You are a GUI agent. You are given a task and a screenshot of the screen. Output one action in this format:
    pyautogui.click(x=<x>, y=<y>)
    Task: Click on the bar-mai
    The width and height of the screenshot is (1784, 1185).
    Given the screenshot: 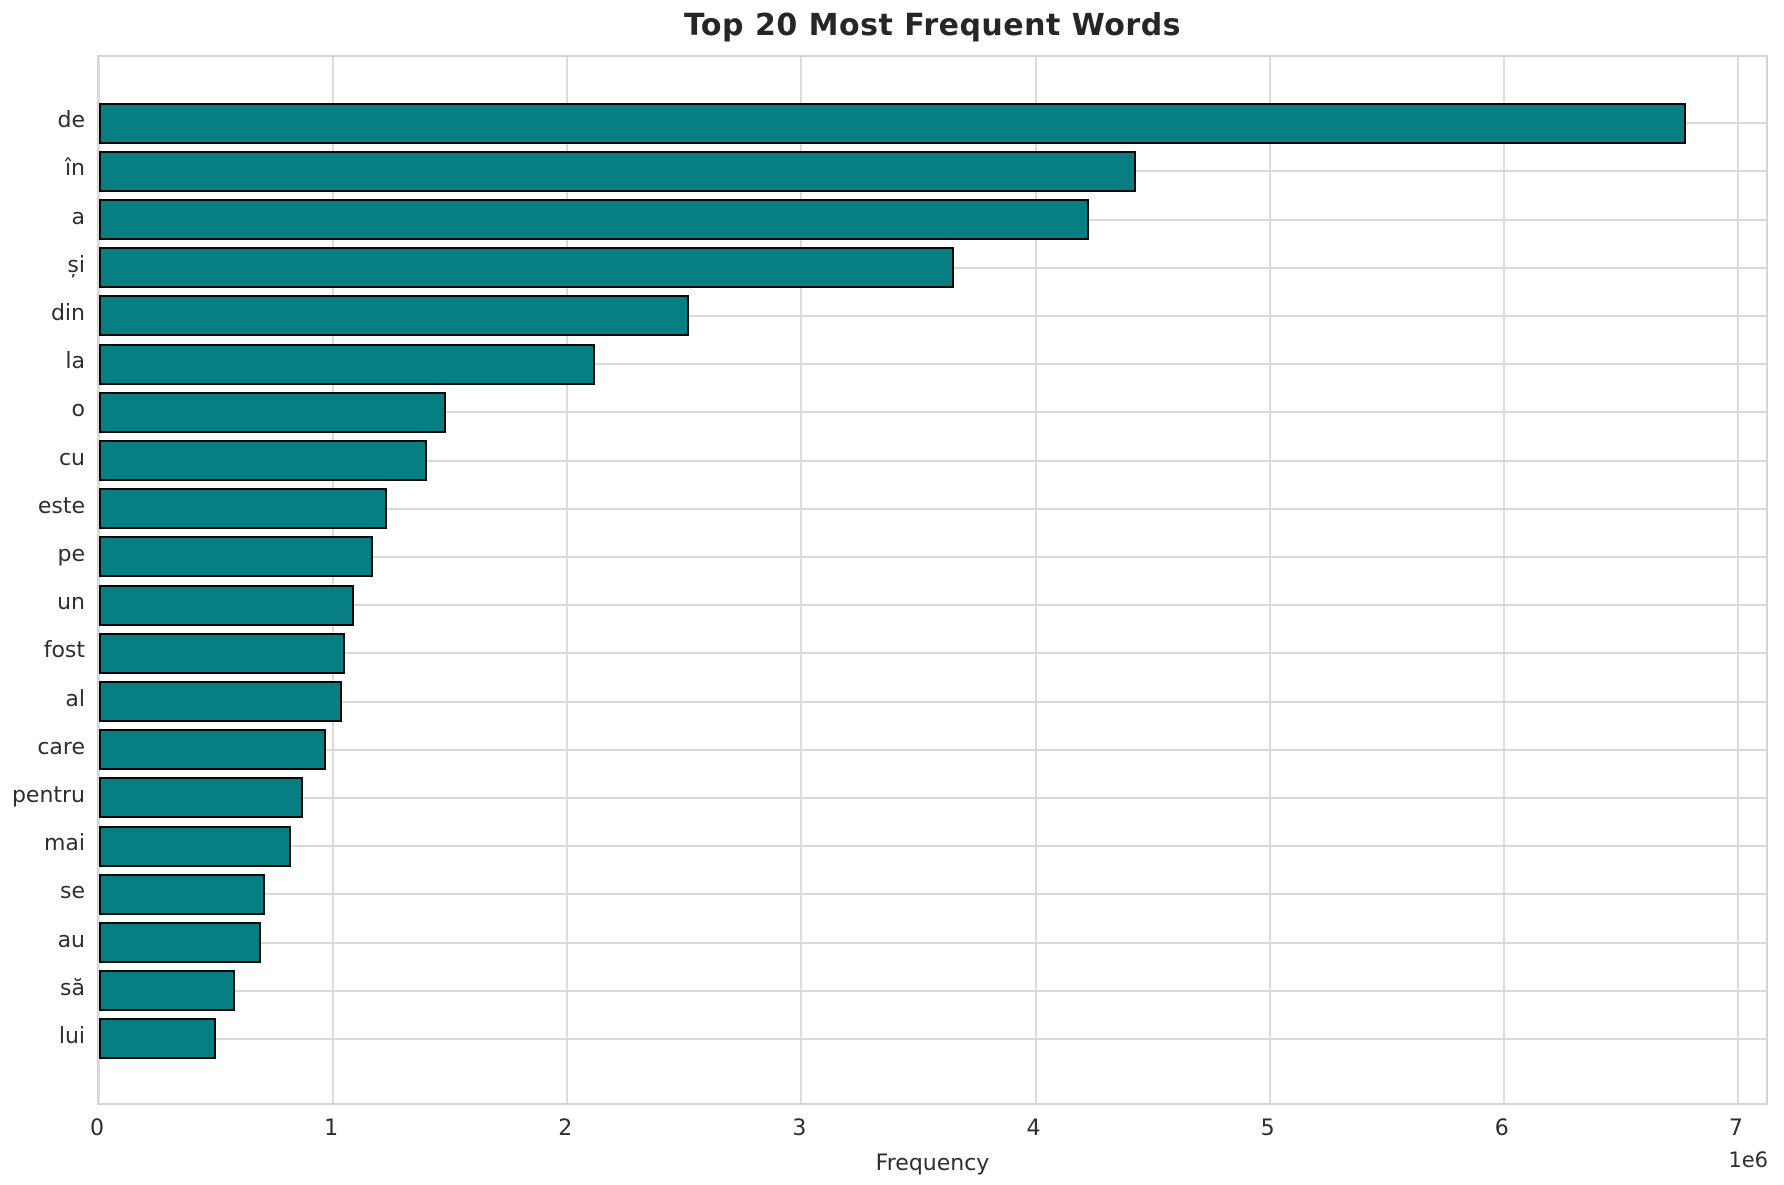 What is the action you would take?
    pyautogui.click(x=195, y=846)
    